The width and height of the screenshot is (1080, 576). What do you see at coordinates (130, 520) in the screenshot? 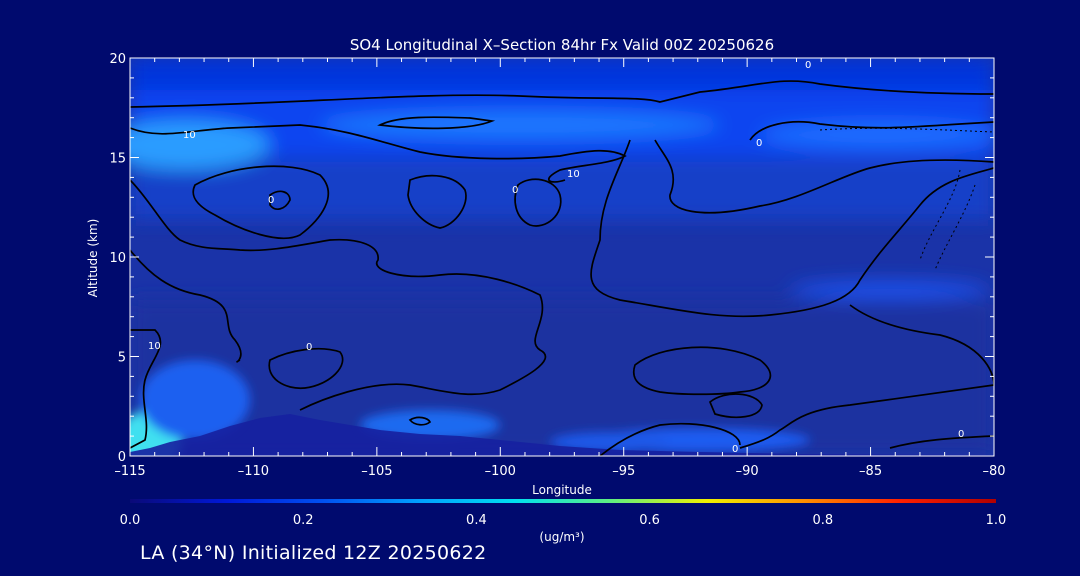
I see `colorbar-tick-label: 0.0` at bounding box center [130, 520].